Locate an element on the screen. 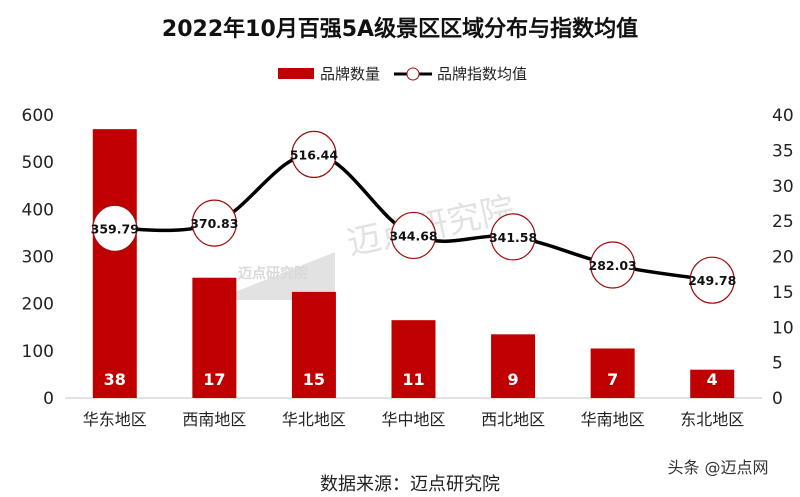 The width and height of the screenshot is (800, 497). category-label: 华中地区 is located at coordinates (413, 419).